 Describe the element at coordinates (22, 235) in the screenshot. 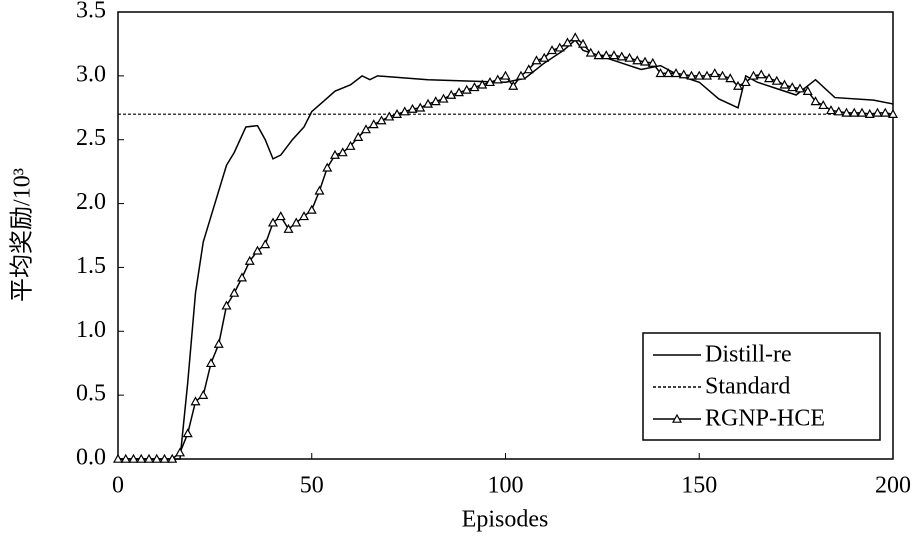

I see `y-axis-label: 平均奖励/10³` at that location.